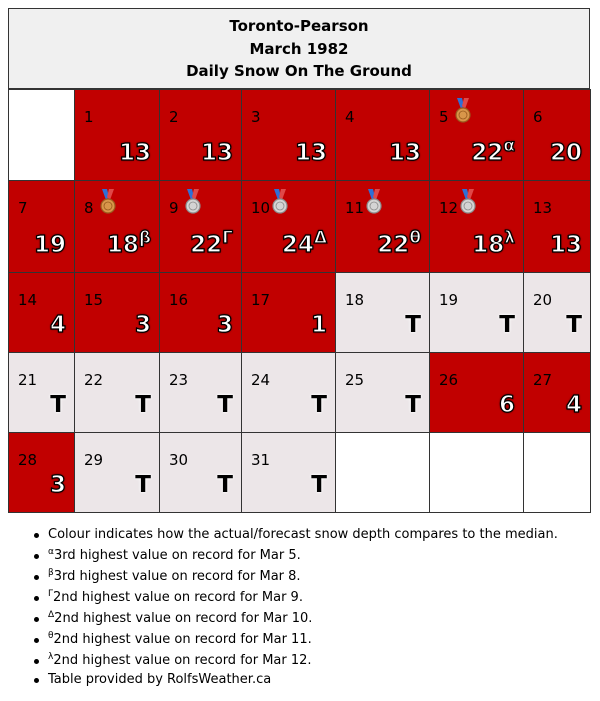  Describe the element at coordinates (177, 576) in the screenshot. I see `footnote-text: 3rd highest value on record for Mar 8.` at that location.